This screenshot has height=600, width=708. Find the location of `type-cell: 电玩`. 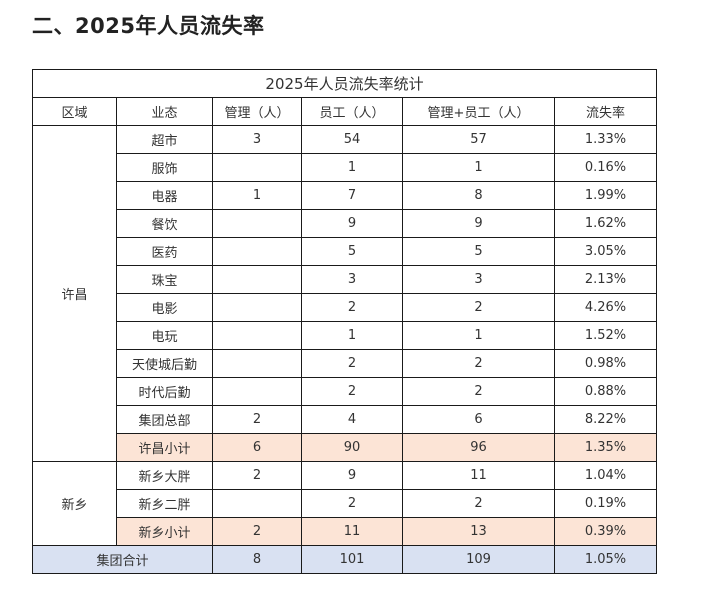

type-cell: 电玩 is located at coordinates (164, 335).